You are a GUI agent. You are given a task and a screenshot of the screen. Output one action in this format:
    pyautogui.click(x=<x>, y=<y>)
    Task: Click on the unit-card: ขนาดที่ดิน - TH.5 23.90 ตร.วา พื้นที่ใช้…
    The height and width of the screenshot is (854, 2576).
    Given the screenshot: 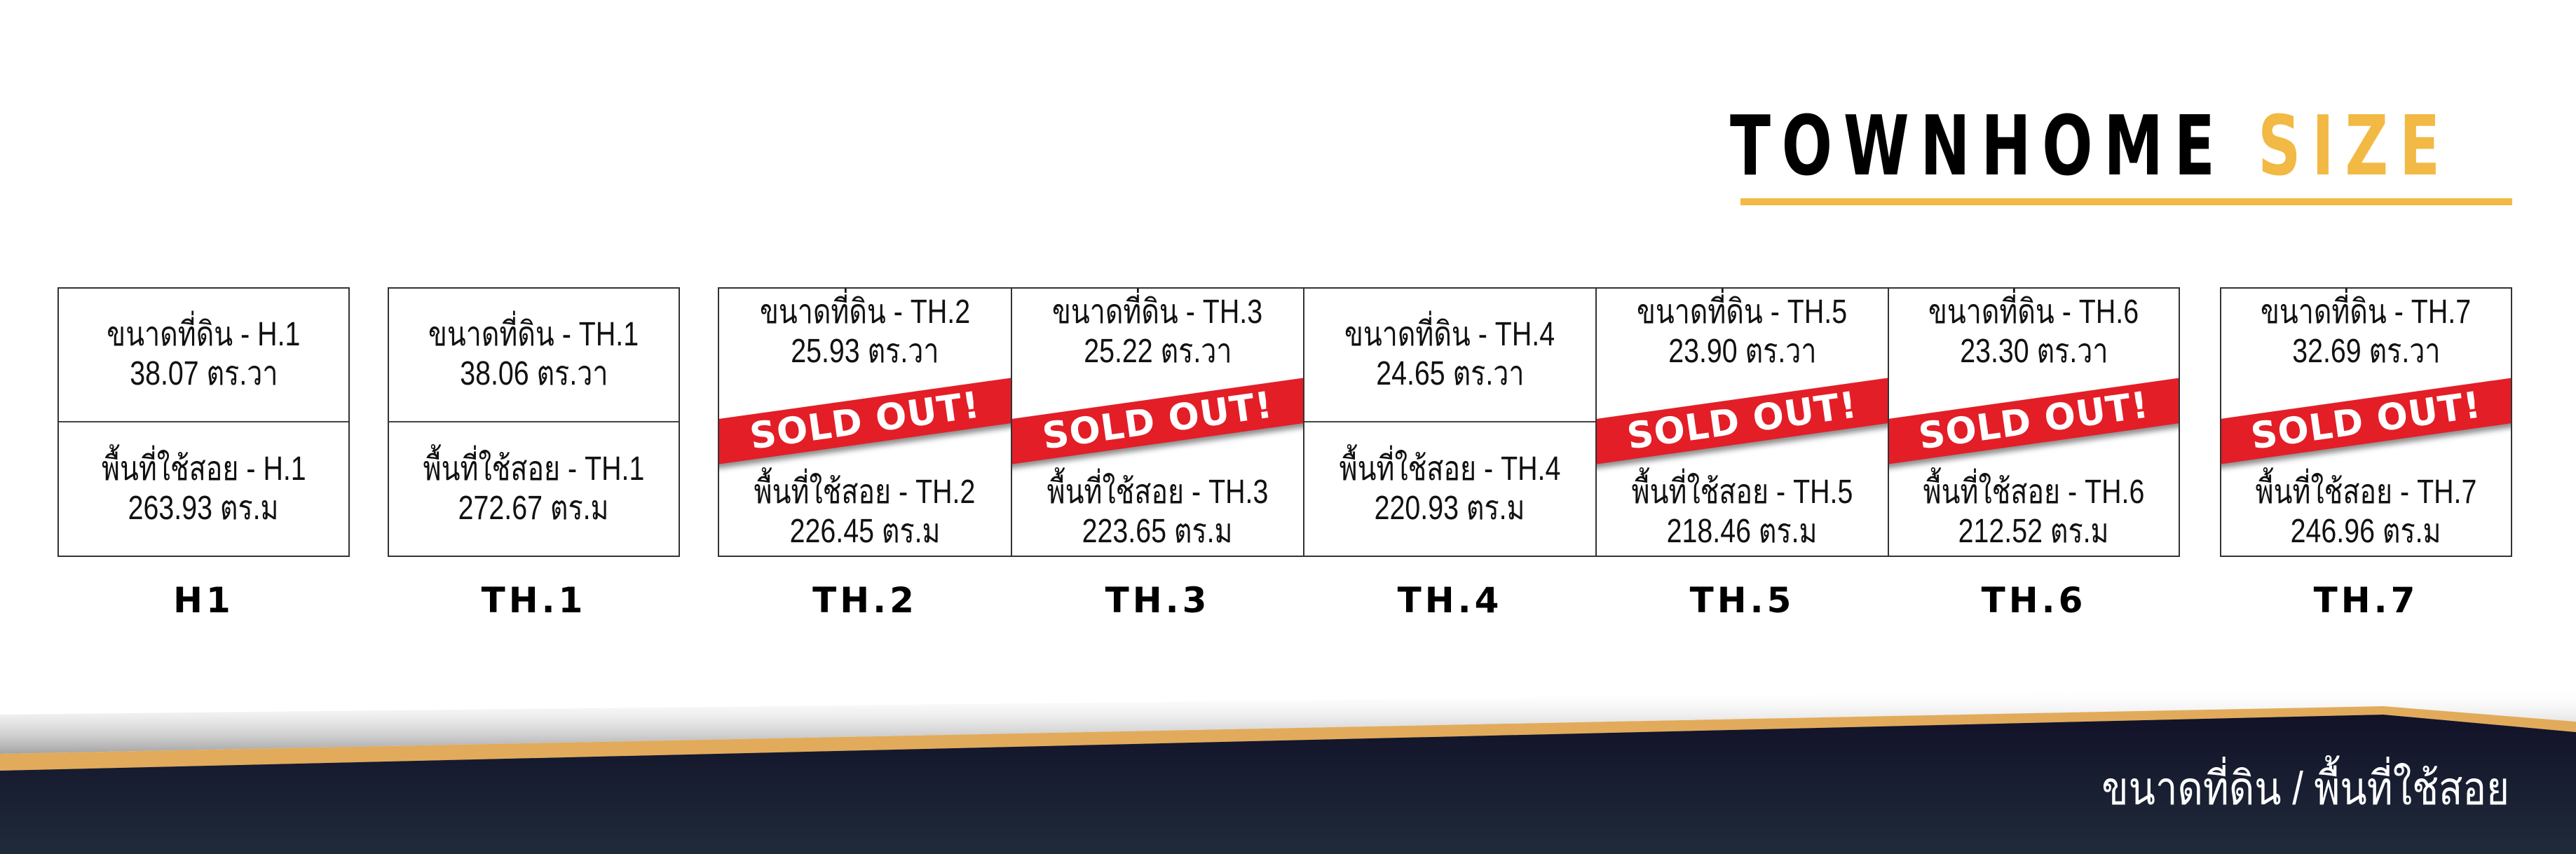 What is the action you would take?
    pyautogui.click(x=1742, y=422)
    